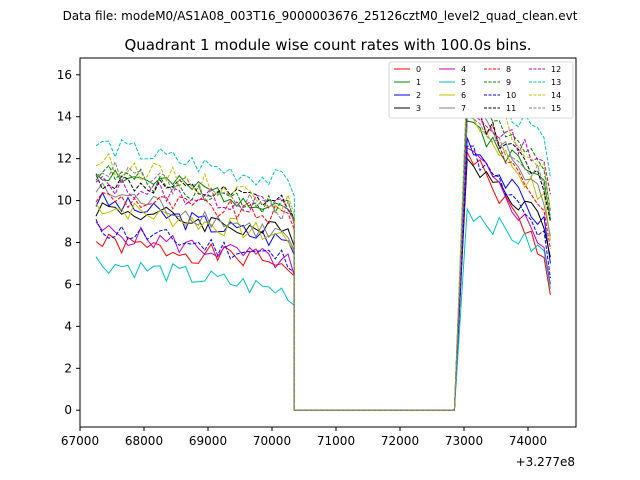 The image size is (640, 480). Describe the element at coordinates (463, 108) in the screenshot. I see `legend-label-7: 7` at that location.